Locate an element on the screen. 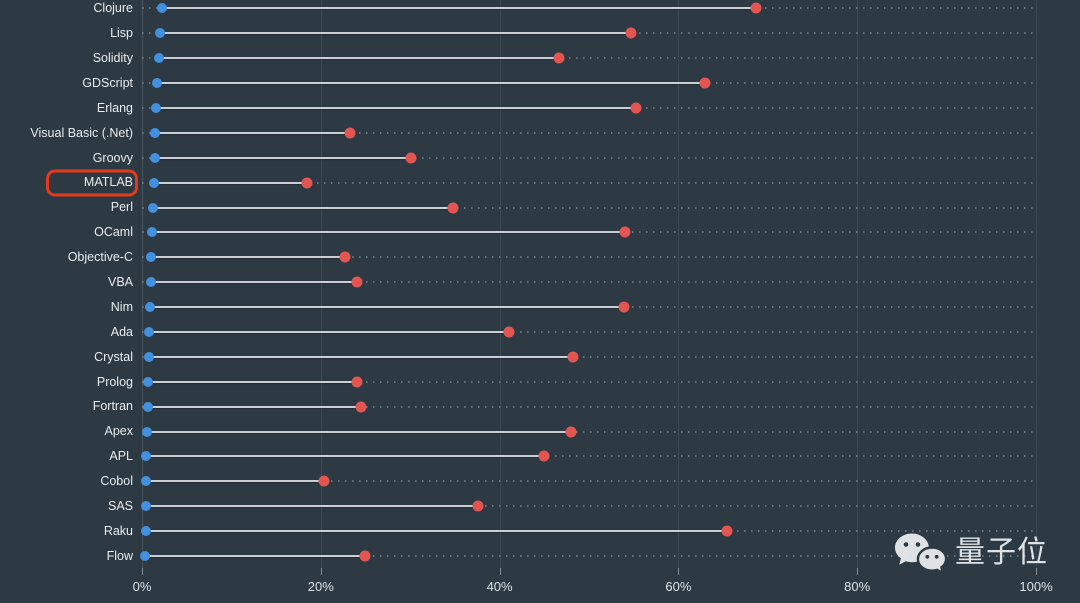 The height and width of the screenshot is (603, 1080). row-label-cell: Apex is located at coordinates (71, 431).